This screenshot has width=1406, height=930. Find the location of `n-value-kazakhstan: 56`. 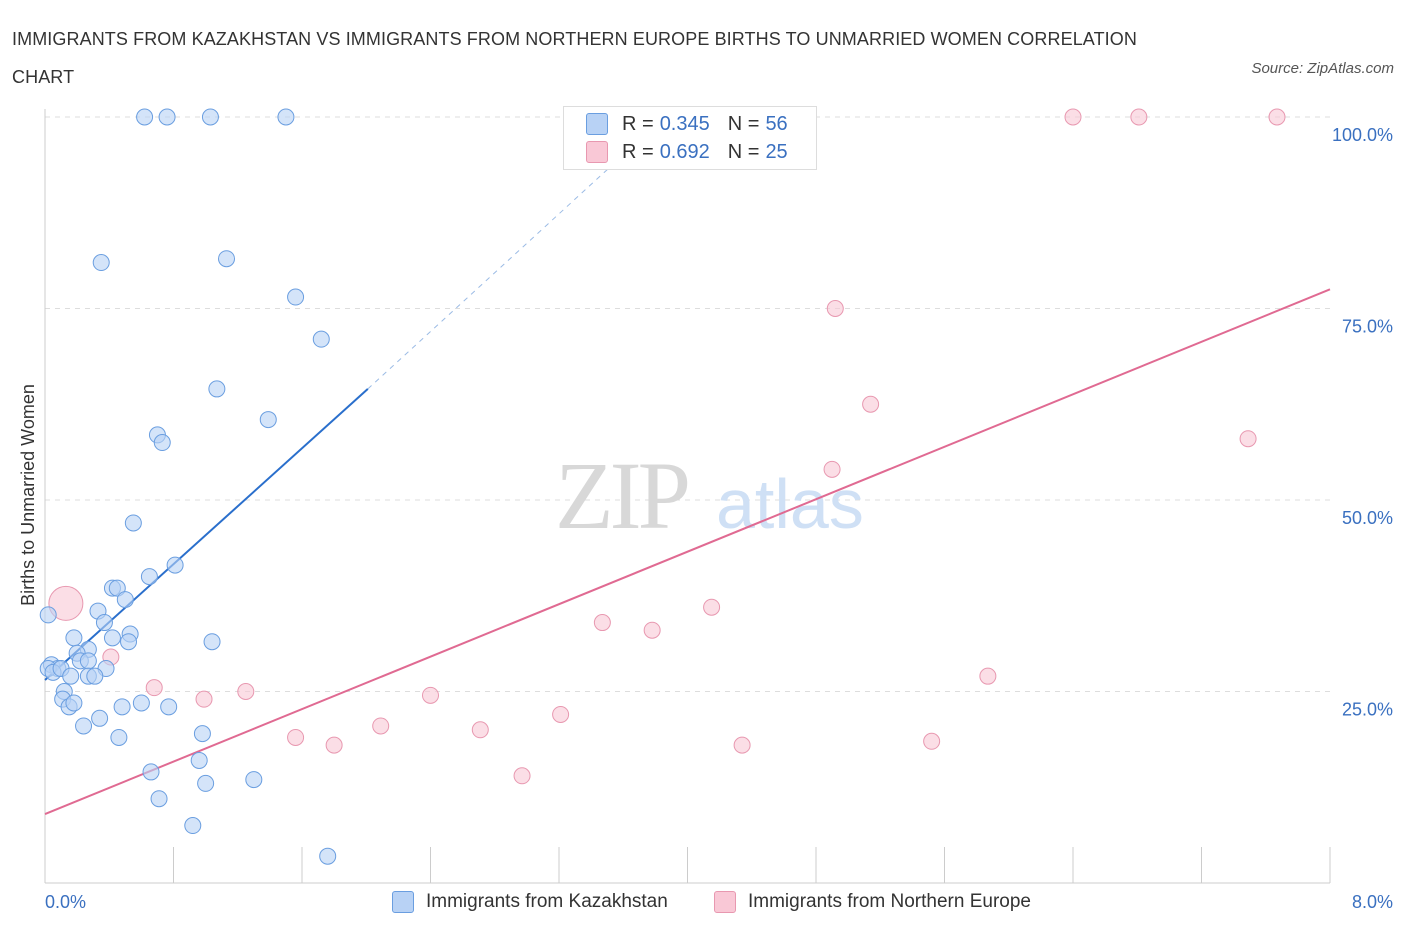

n-value-kazakhstan: 56 is located at coordinates (776, 123).